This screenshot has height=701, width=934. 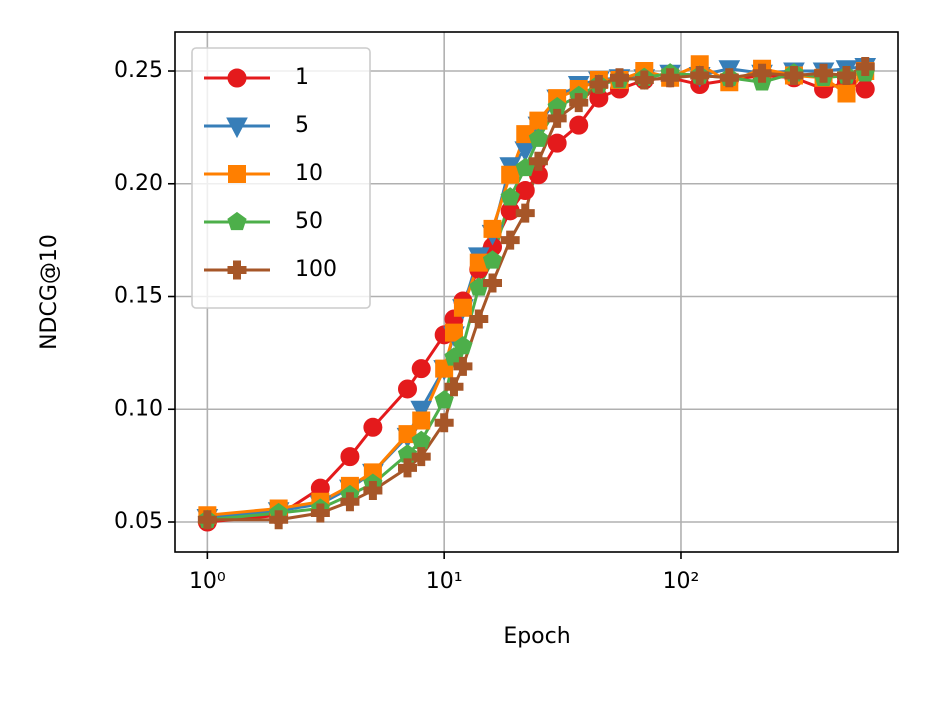 What do you see at coordinates (302, 77) in the screenshot?
I see `legend-label: 1` at bounding box center [302, 77].